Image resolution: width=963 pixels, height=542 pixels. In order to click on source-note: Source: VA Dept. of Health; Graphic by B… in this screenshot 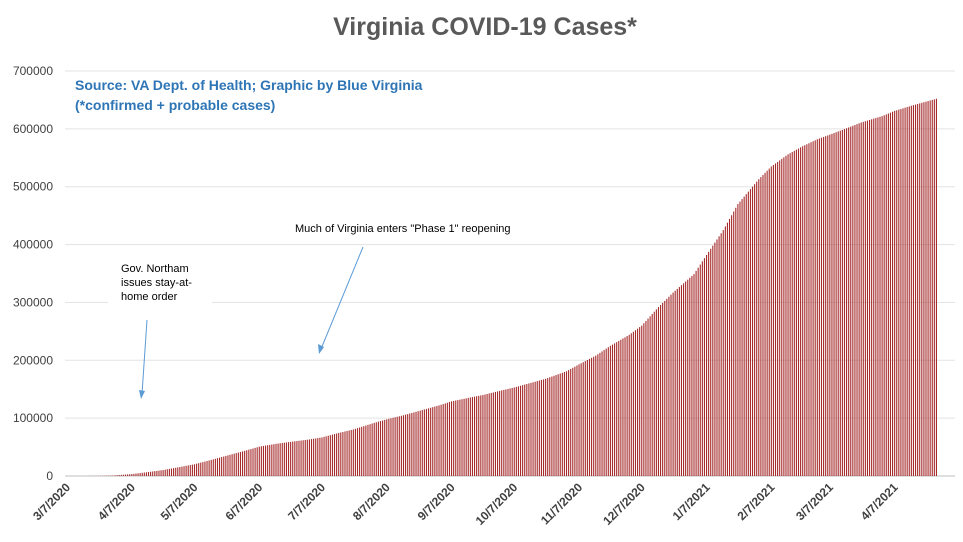, I will do `click(249, 95)`.